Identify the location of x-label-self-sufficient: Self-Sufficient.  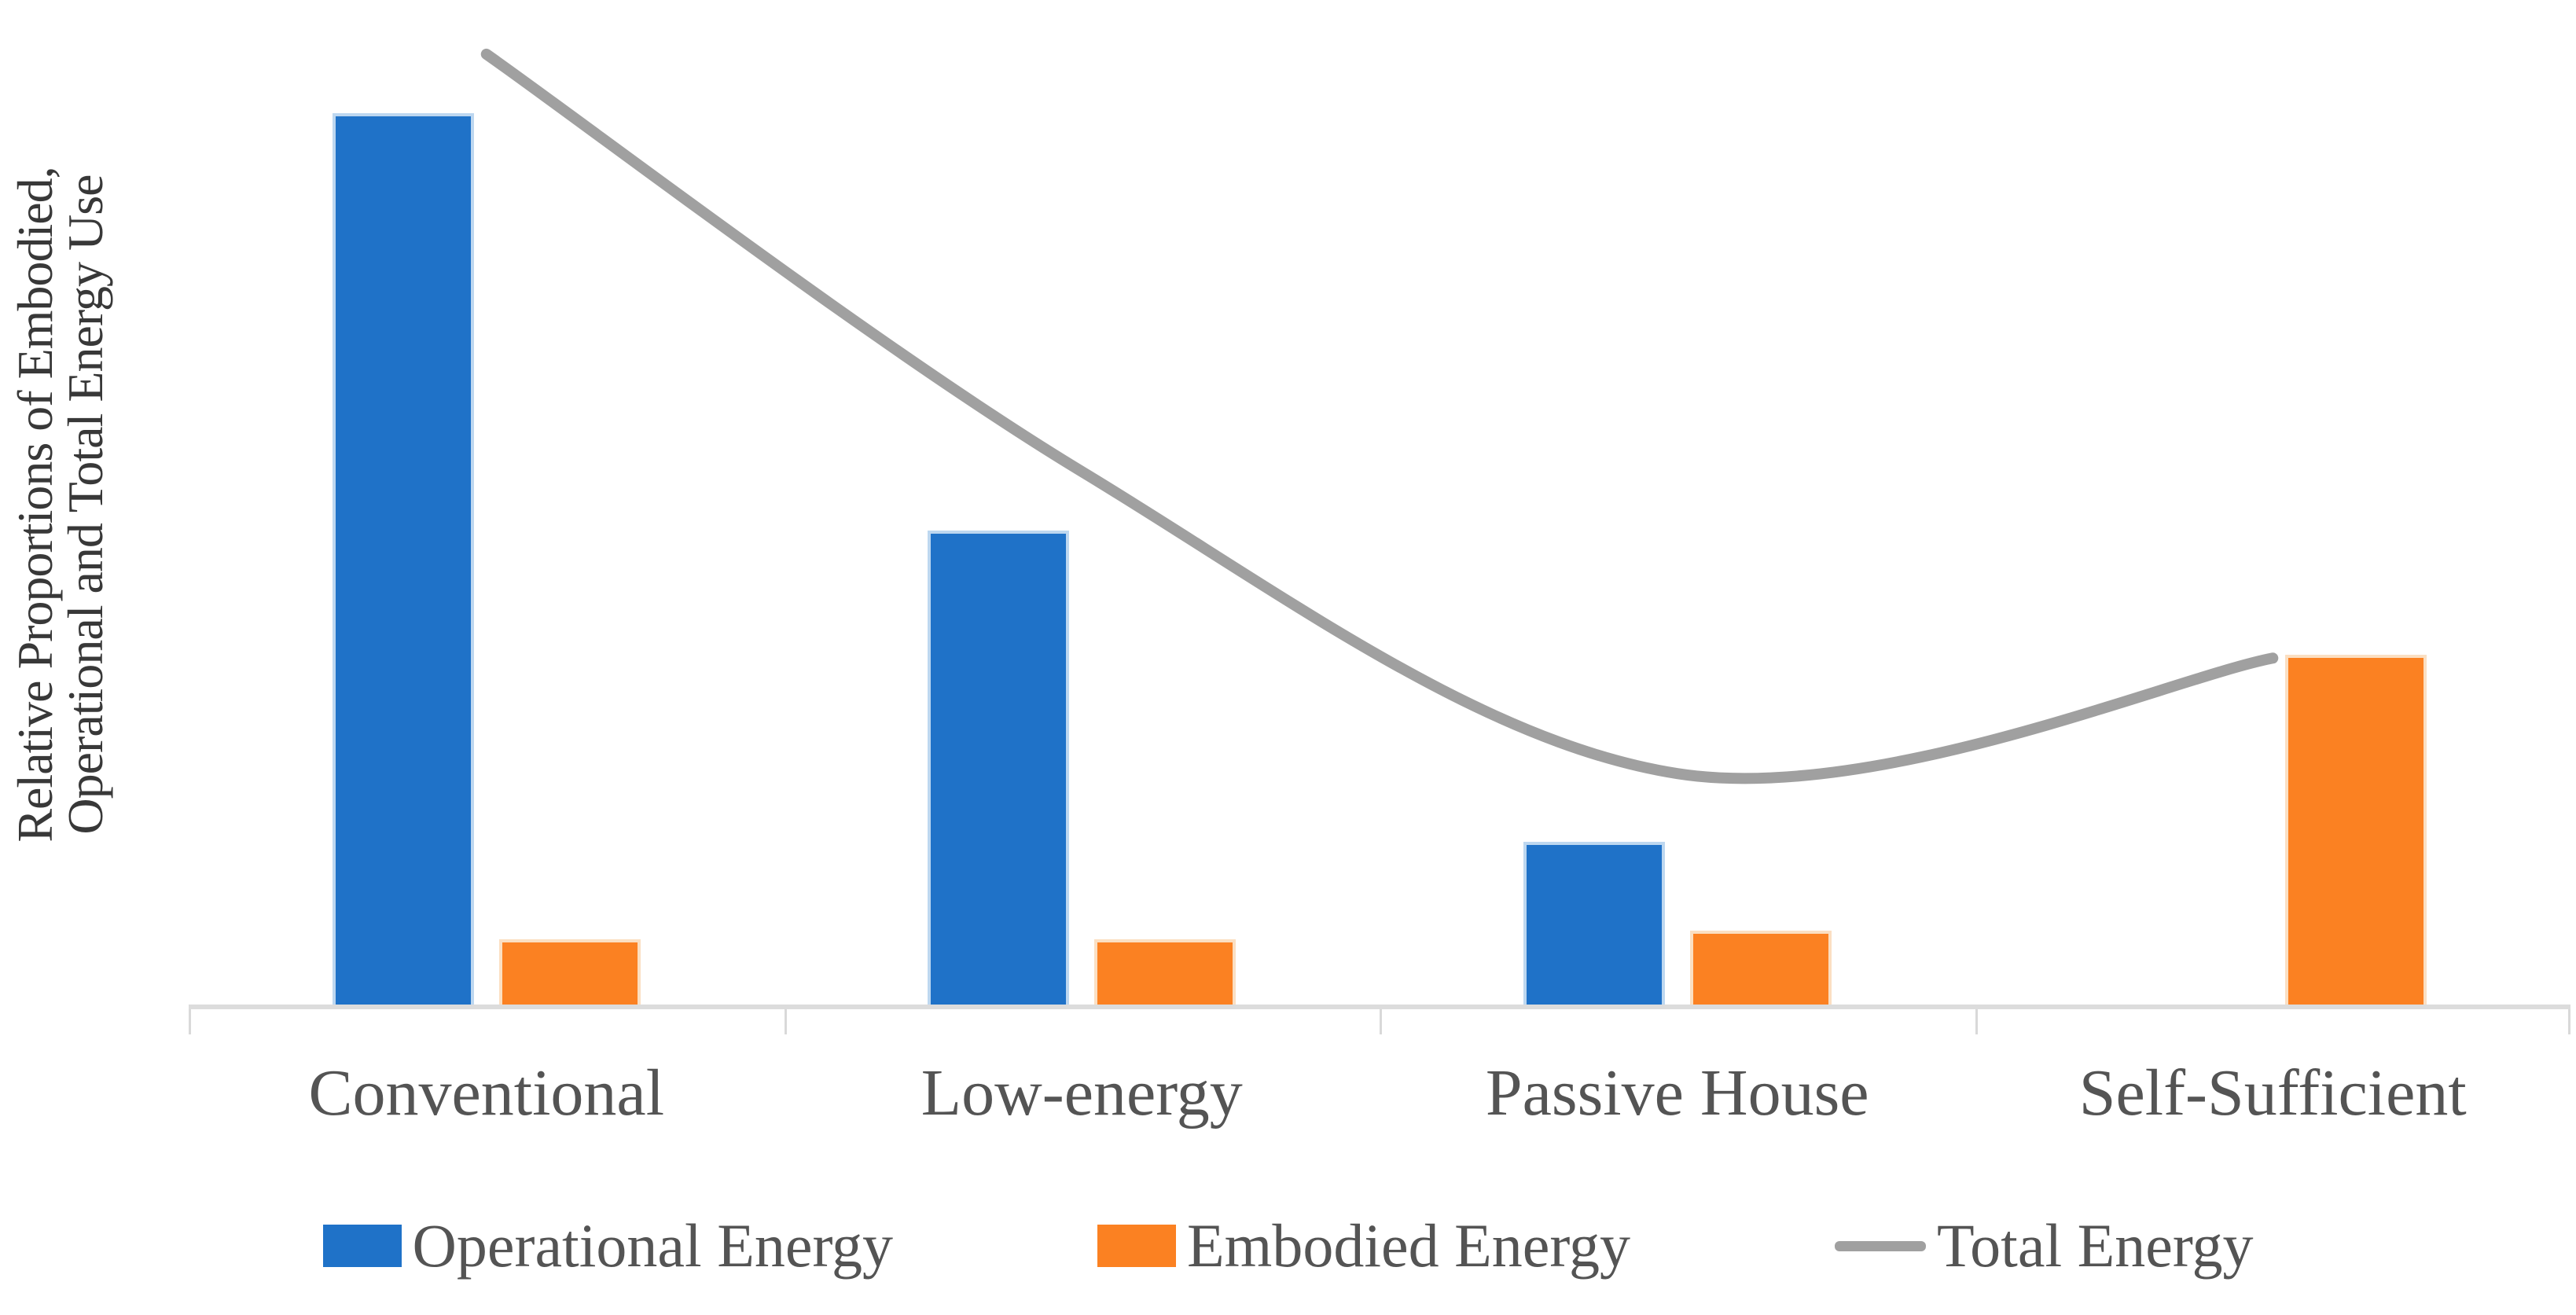
(2272, 1093).